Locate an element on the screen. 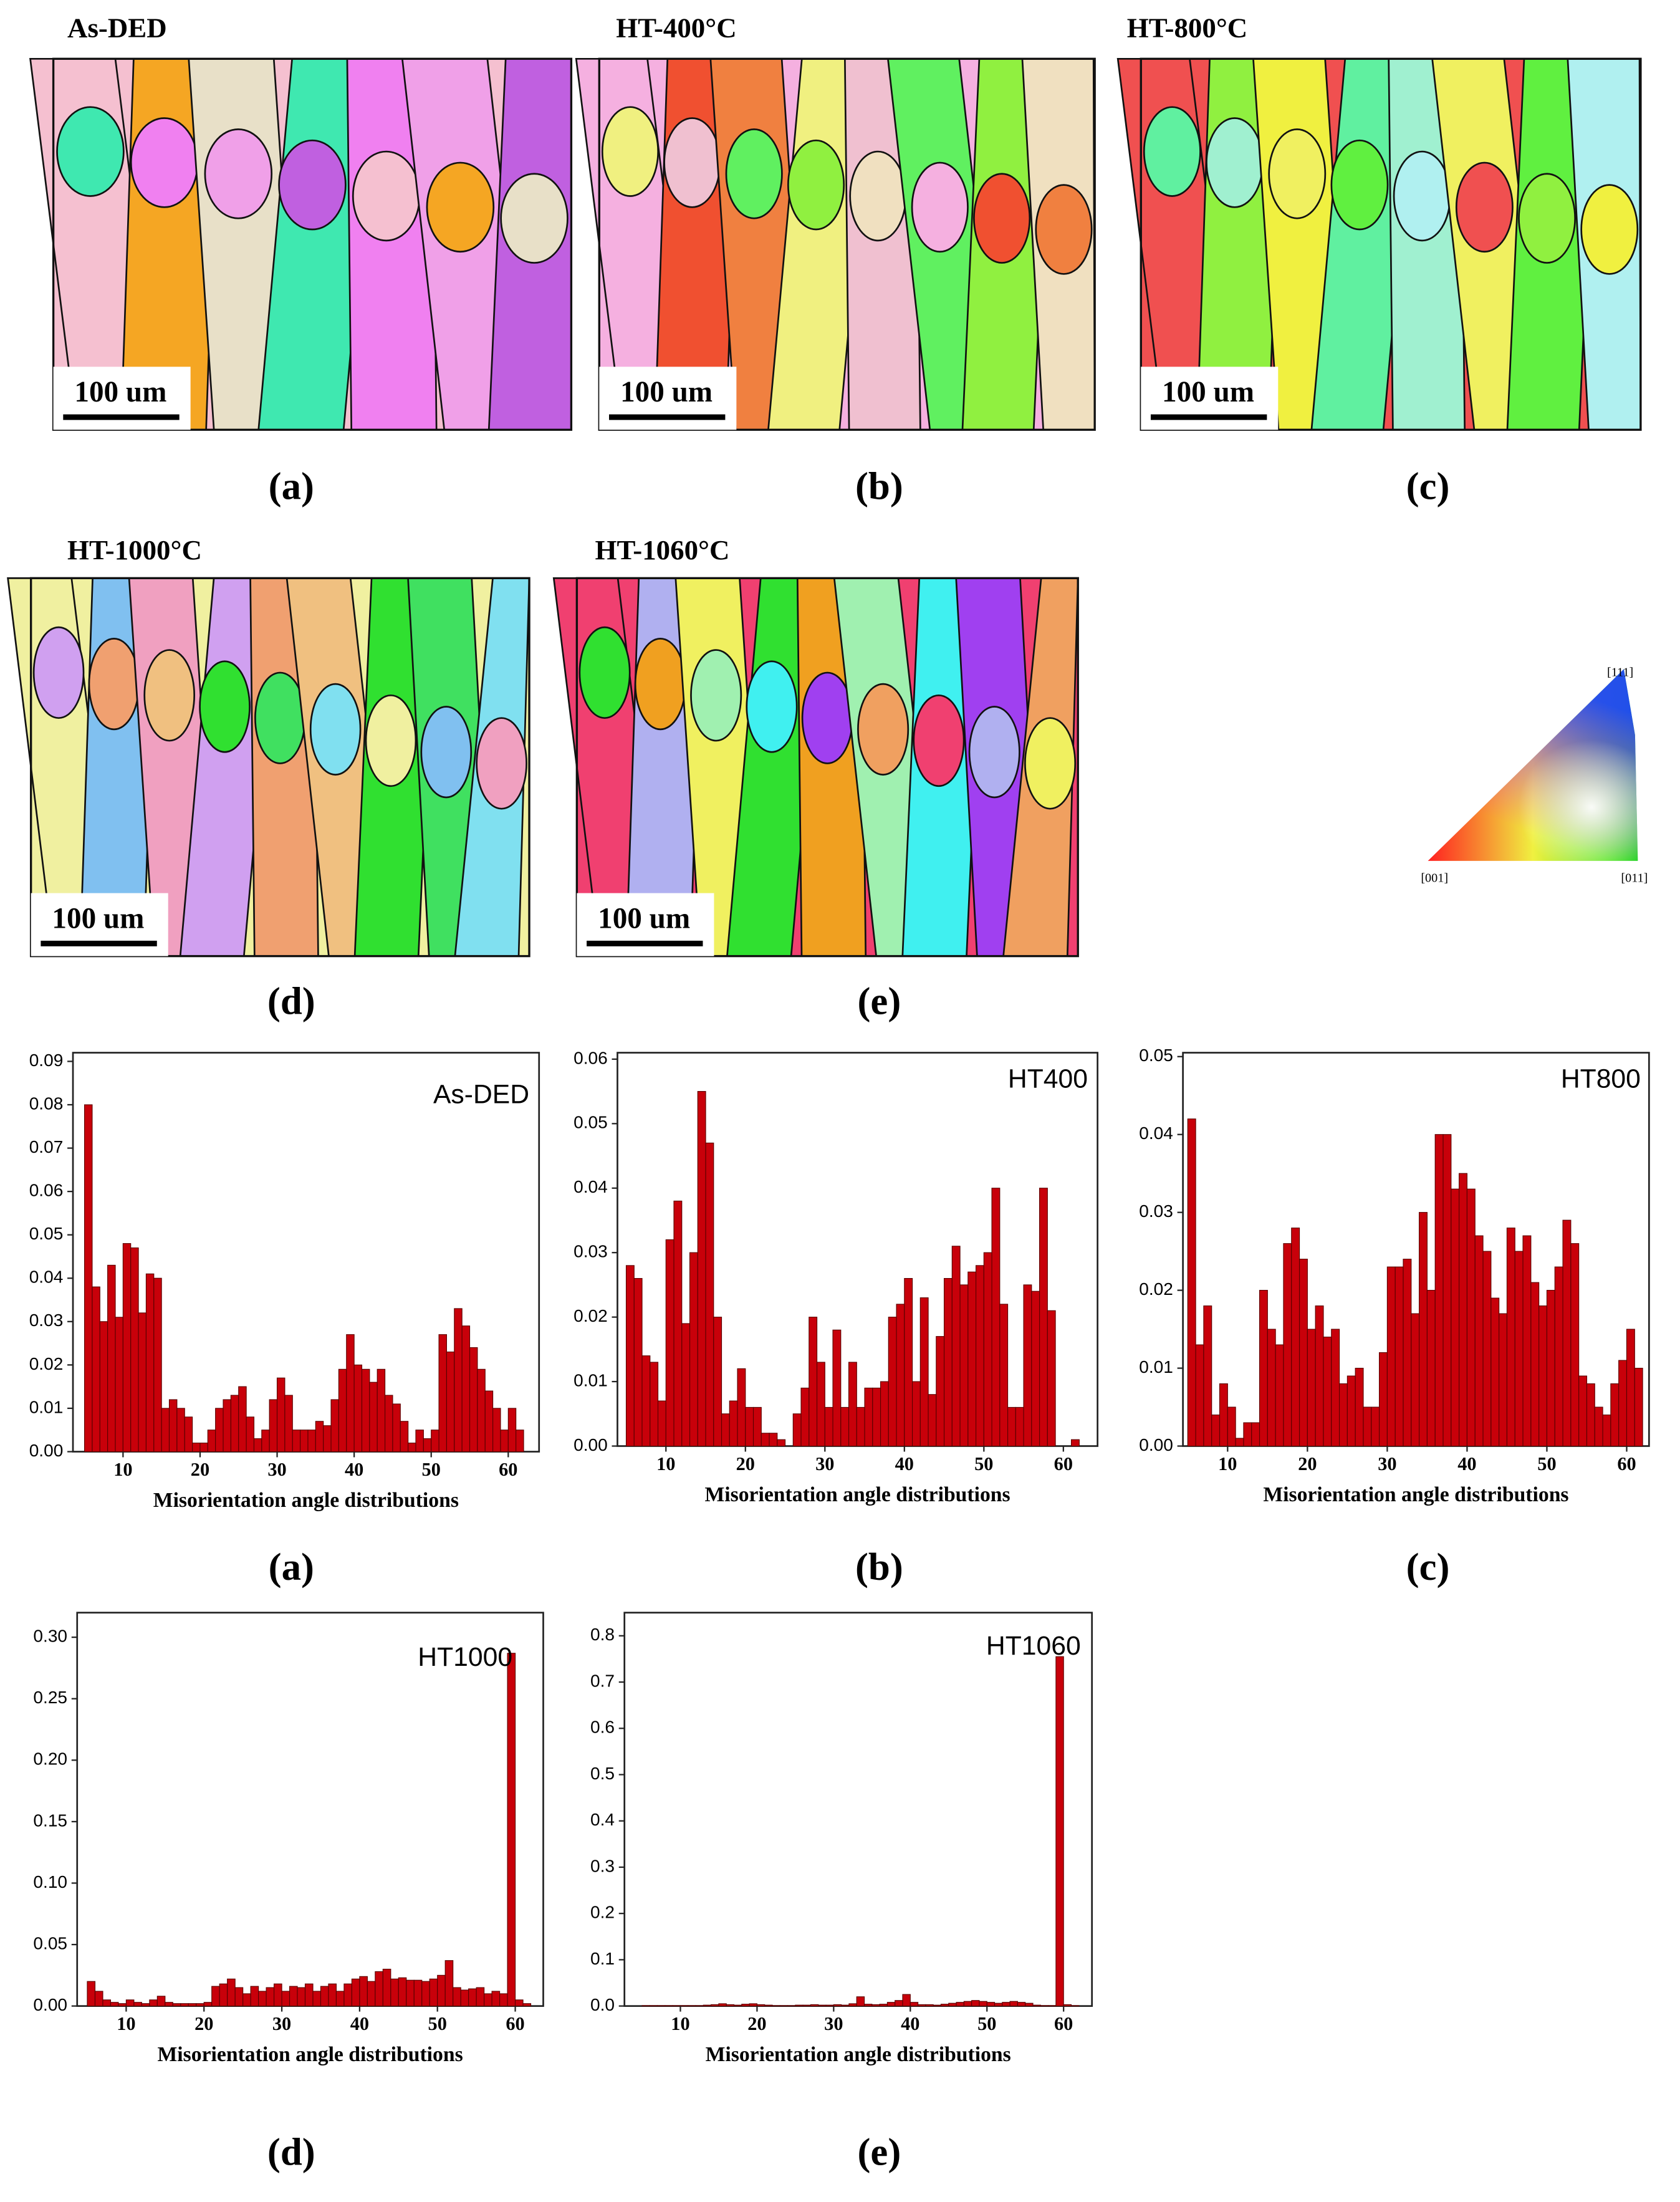  map-title: HT-400°C is located at coordinates (676, 28).